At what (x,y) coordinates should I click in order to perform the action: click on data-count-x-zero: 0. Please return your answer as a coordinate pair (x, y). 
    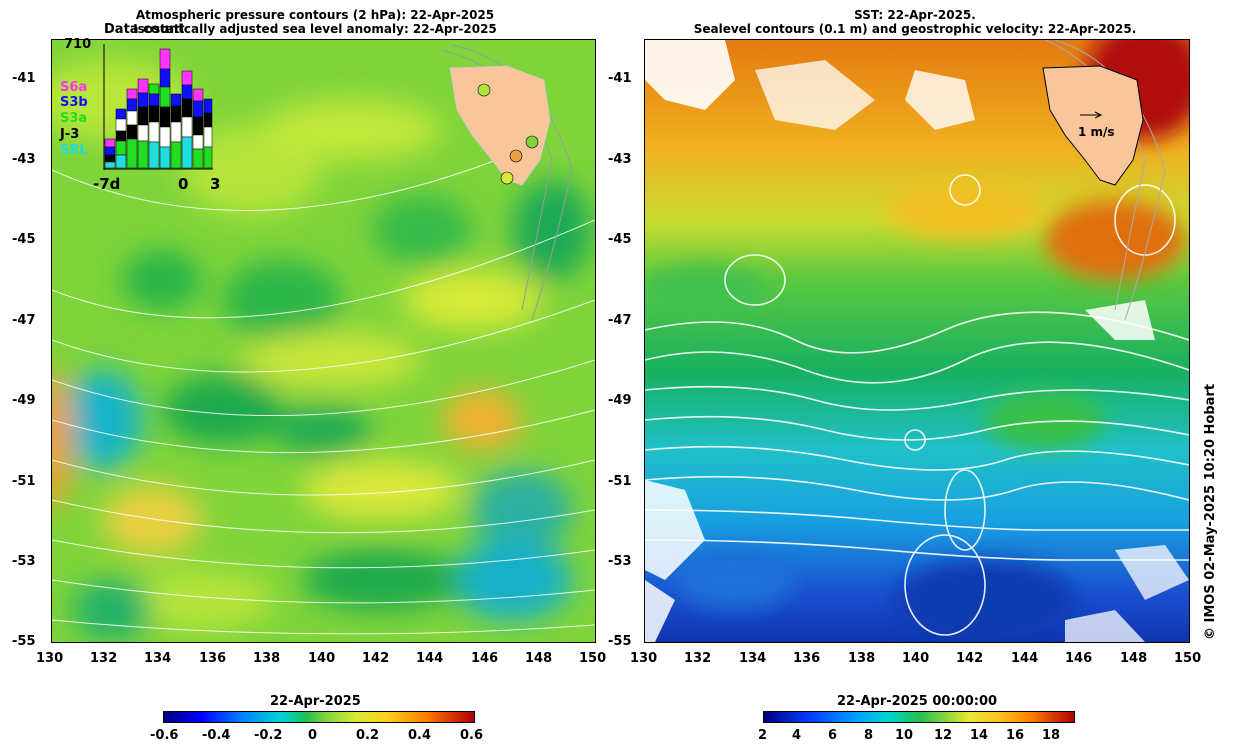
    Looking at the image, I should click on (183, 184).